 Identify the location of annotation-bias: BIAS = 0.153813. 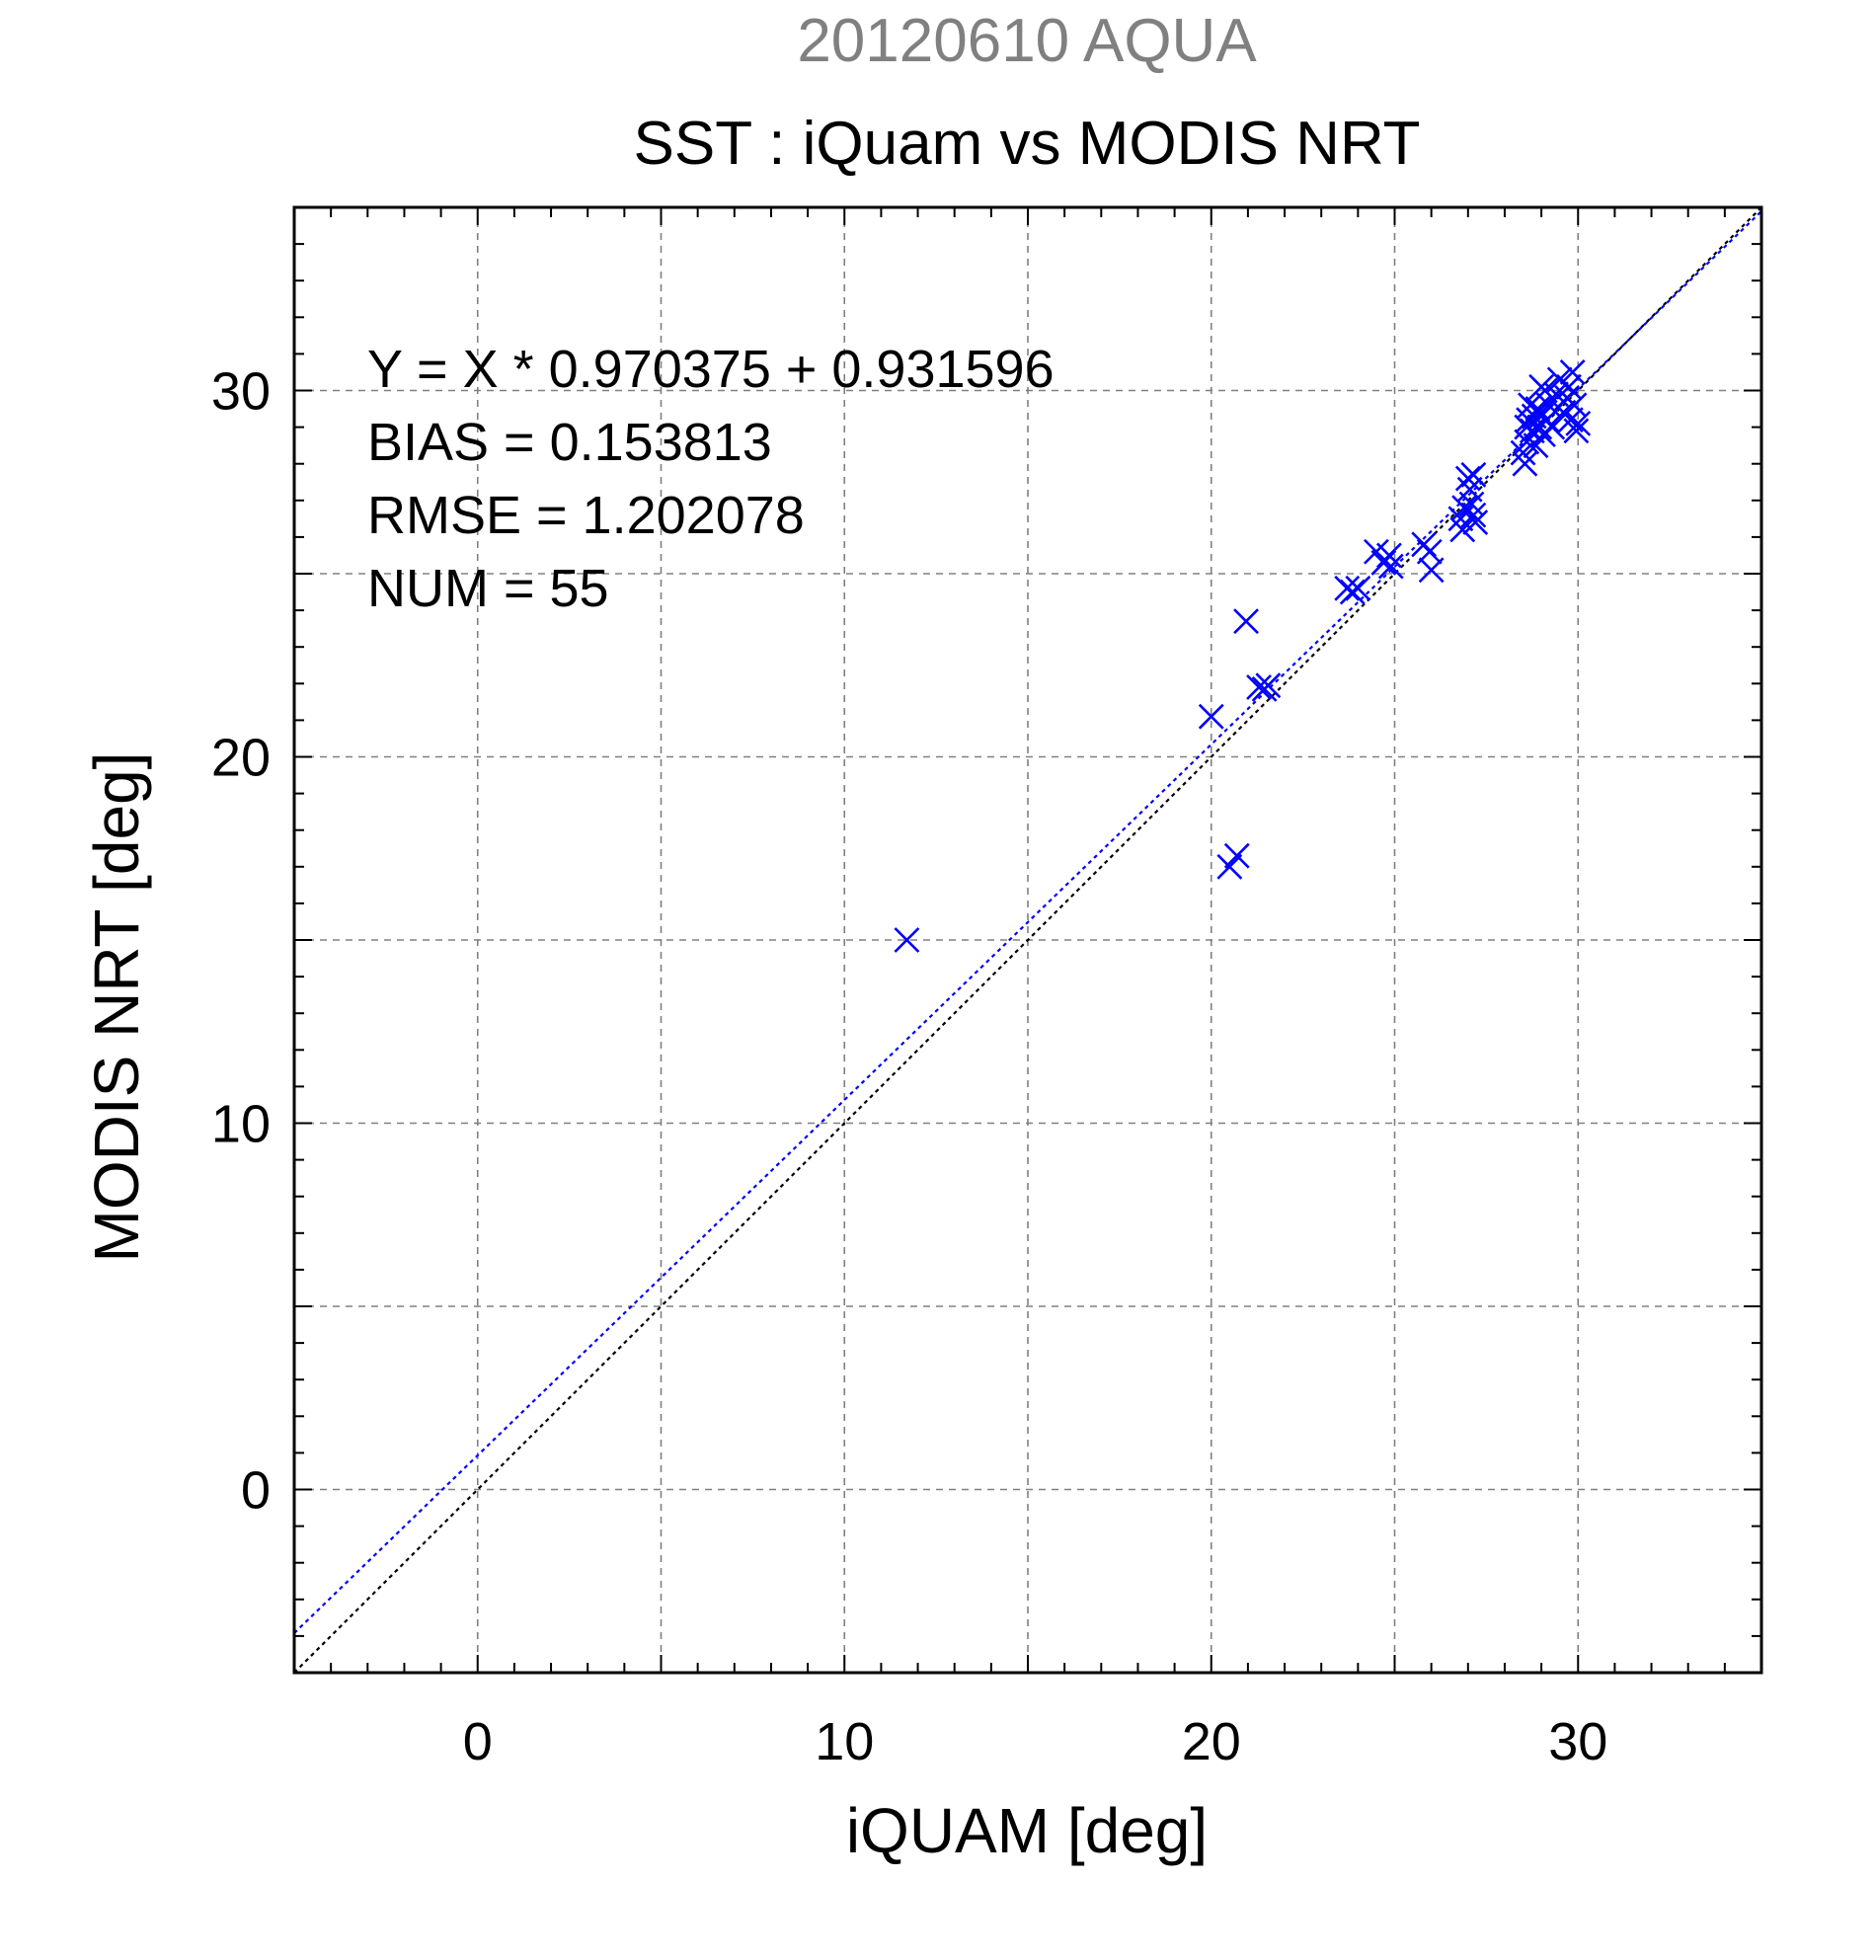
(569, 442).